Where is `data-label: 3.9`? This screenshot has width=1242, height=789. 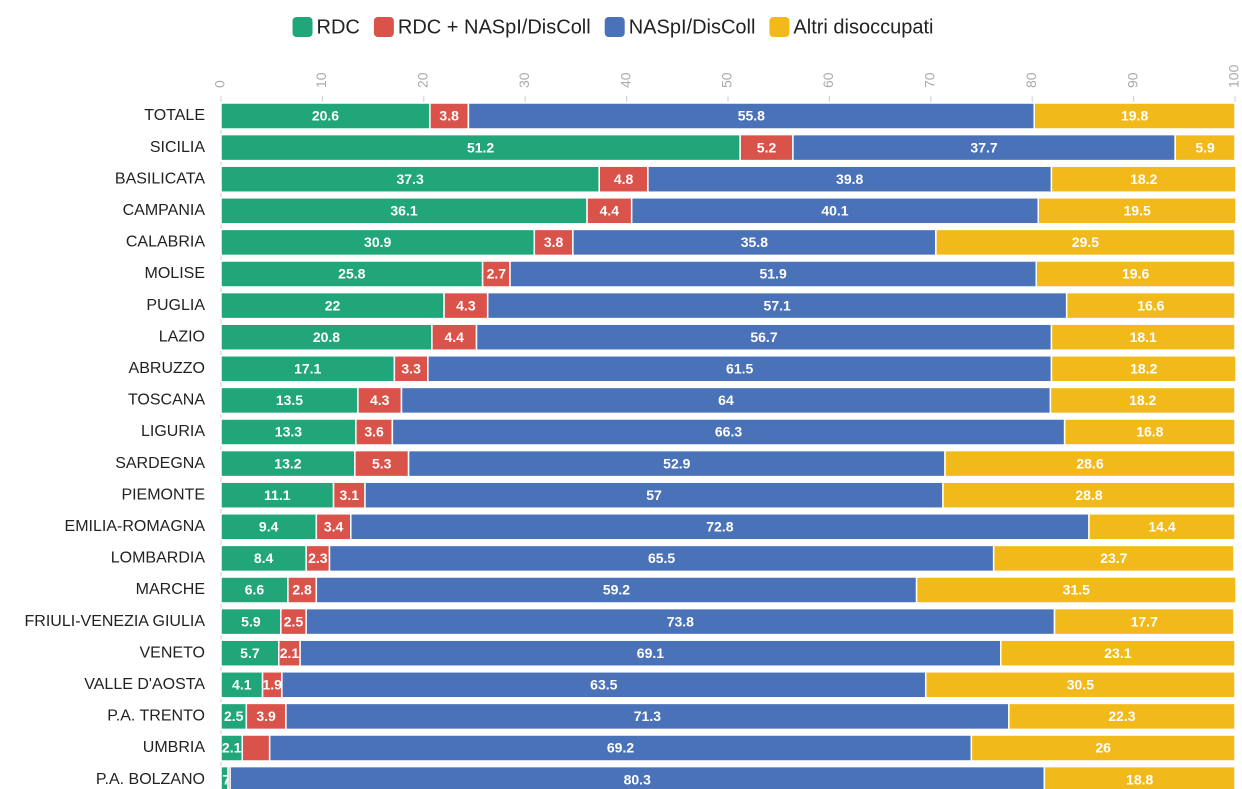
data-label: 3.9 is located at coordinates (266, 716).